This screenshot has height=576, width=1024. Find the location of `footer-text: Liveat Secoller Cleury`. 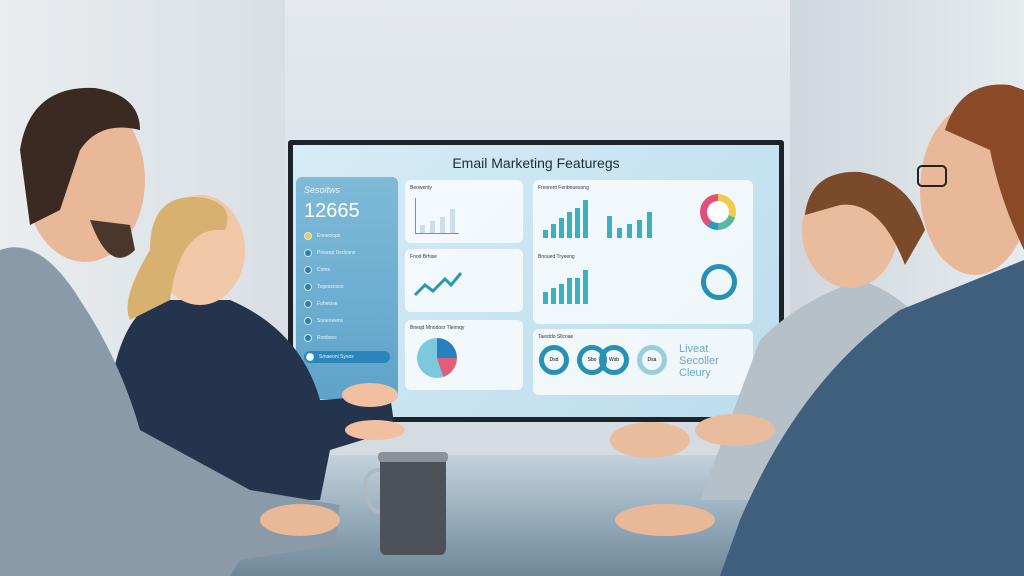

footer-text: Liveat Secoller Cleury is located at coordinates (699, 361).